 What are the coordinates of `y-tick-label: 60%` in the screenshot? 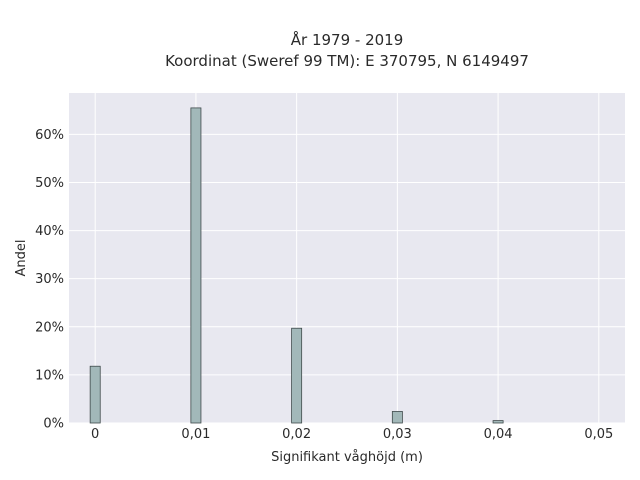 It's located at (49, 135).